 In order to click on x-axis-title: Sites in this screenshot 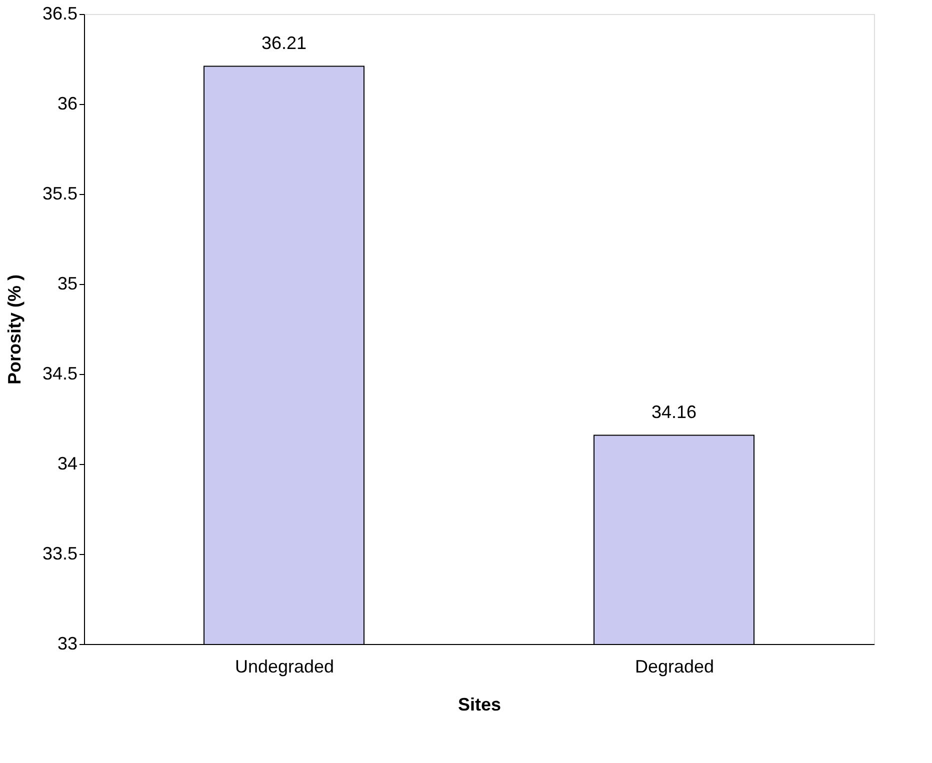, I will do `click(480, 704)`.